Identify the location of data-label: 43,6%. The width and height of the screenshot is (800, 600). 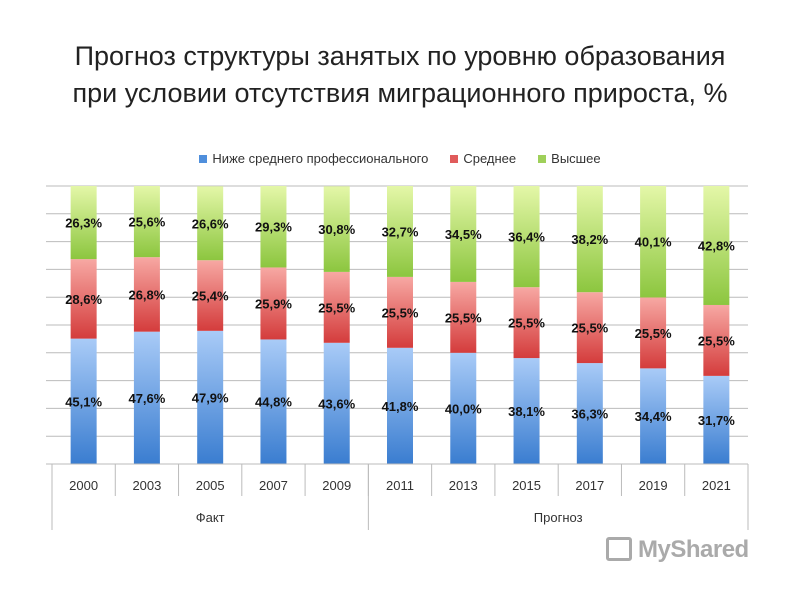
(336, 403).